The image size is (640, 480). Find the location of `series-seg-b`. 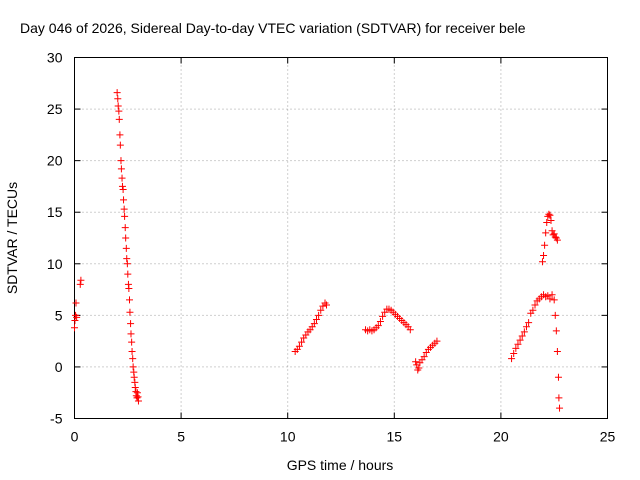

series-seg-b is located at coordinates (127, 247).